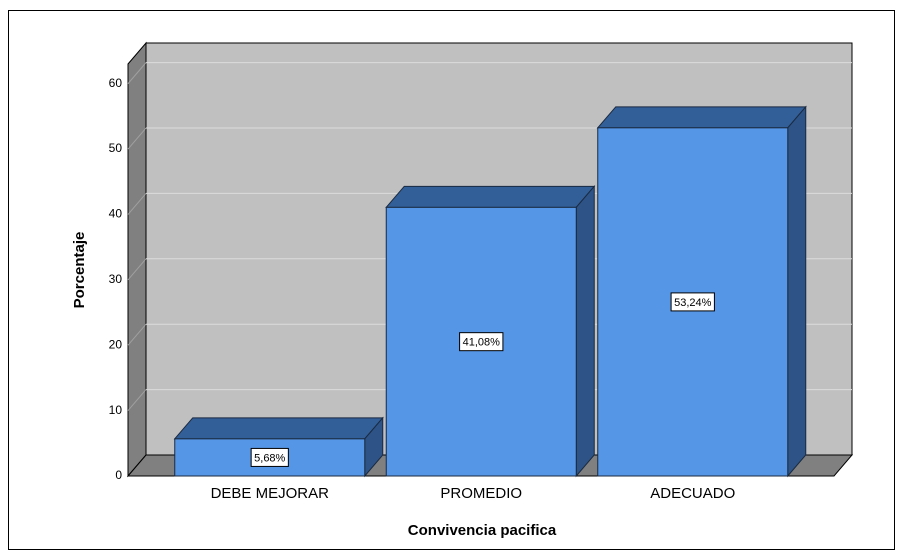 The width and height of the screenshot is (904, 559). I want to click on y-tick-label: 10, so click(116, 410).